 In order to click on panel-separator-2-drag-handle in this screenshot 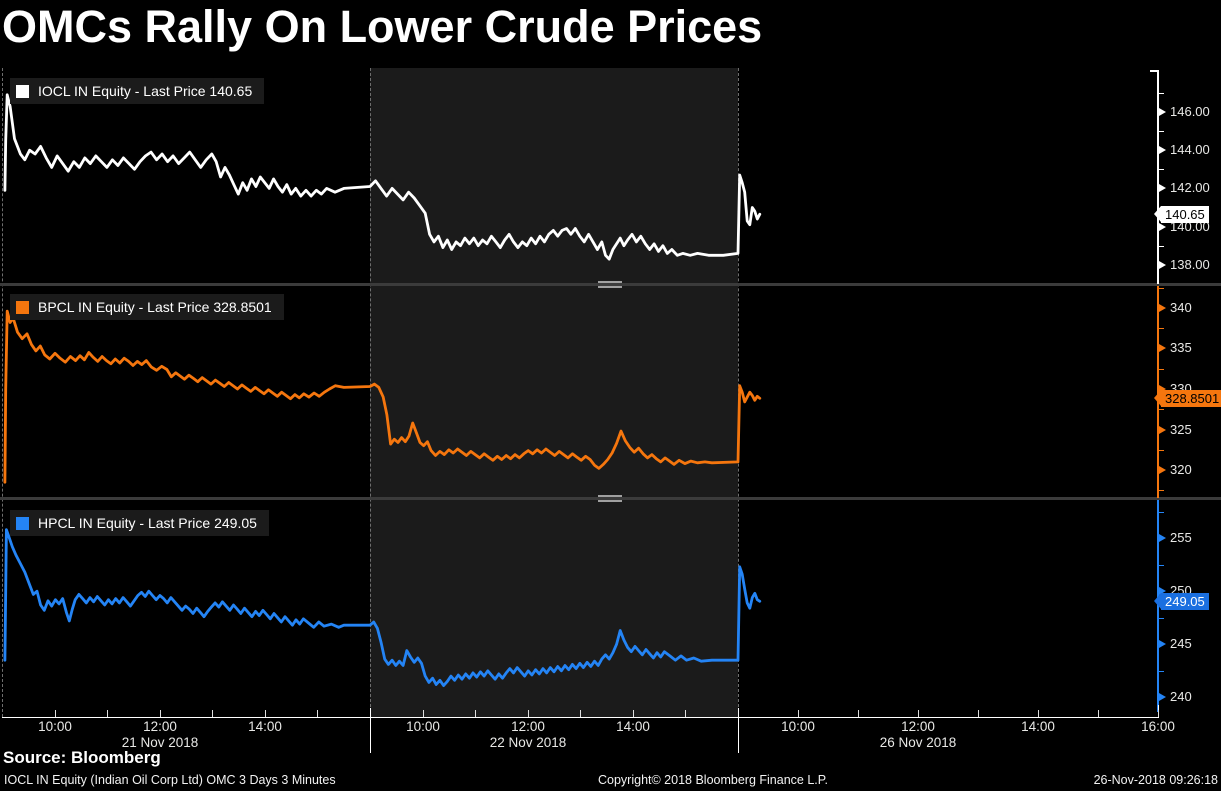, I will do `click(610, 498)`.